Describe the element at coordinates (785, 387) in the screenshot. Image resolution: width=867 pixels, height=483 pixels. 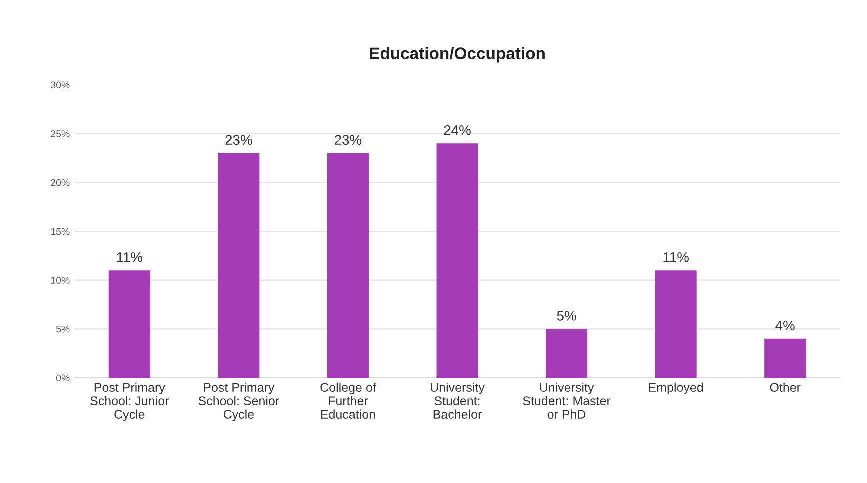
I see `x-tick-label: Other` at that location.